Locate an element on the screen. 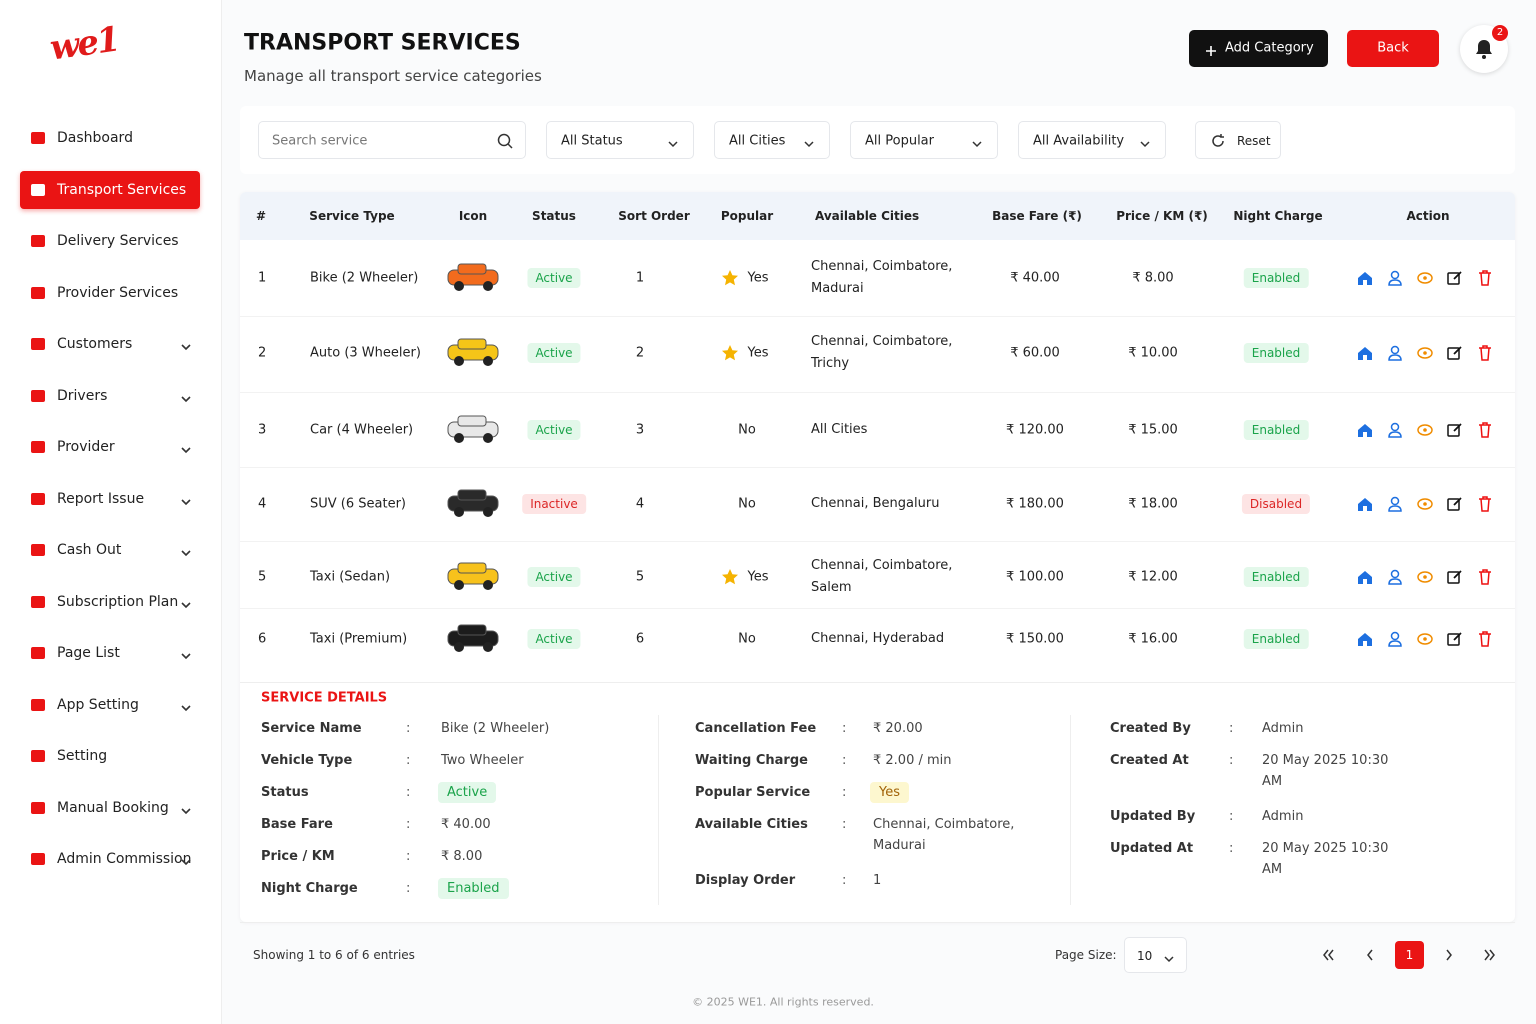  status-badge: Inactive is located at coordinates (554, 504).